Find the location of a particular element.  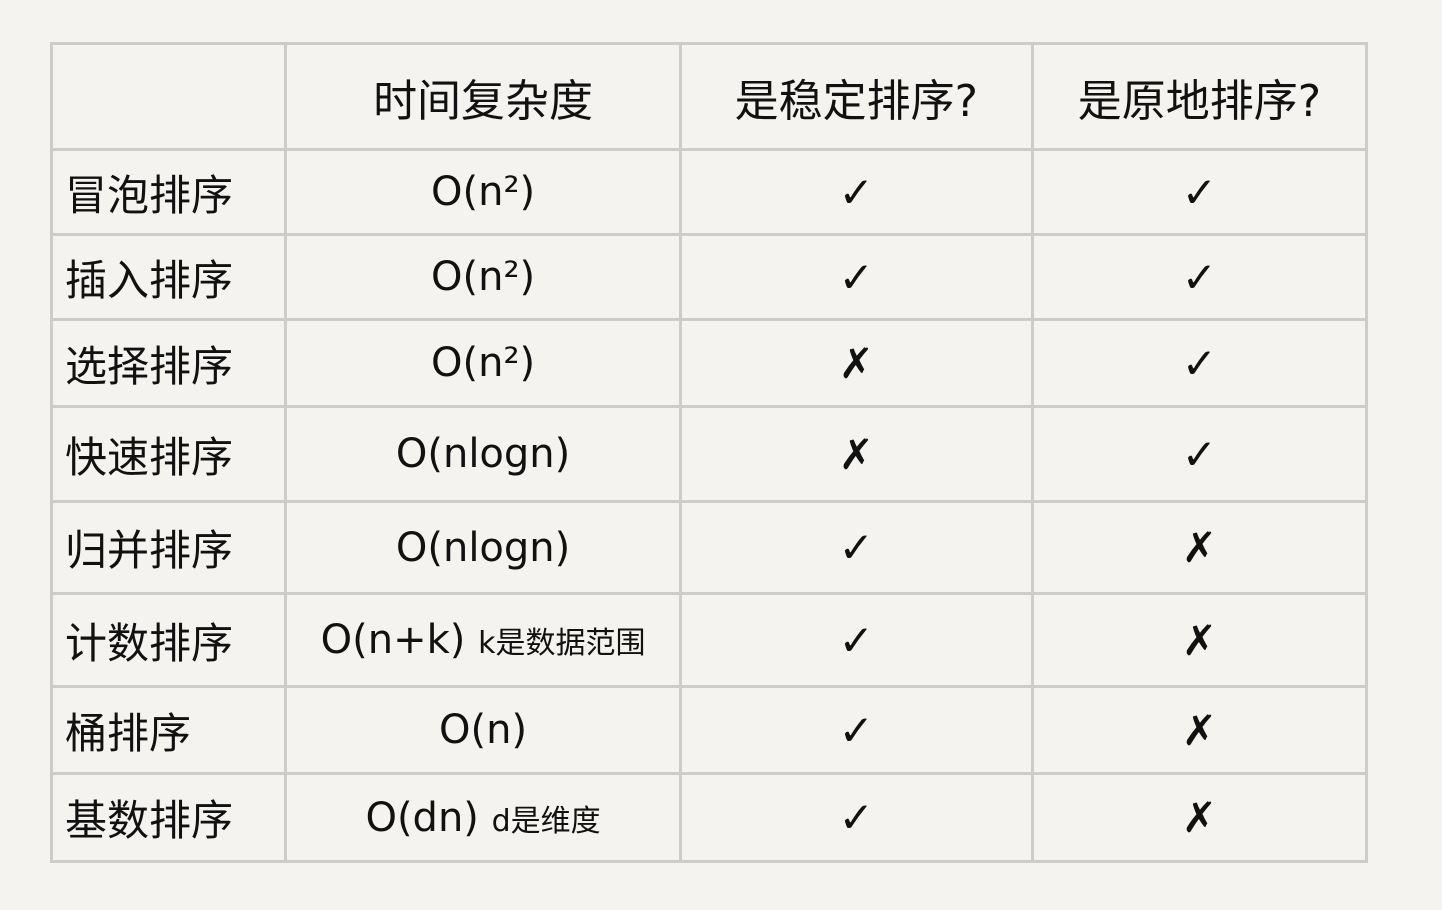

time-complexity: O(dn) d是维度 is located at coordinates (483, 817).